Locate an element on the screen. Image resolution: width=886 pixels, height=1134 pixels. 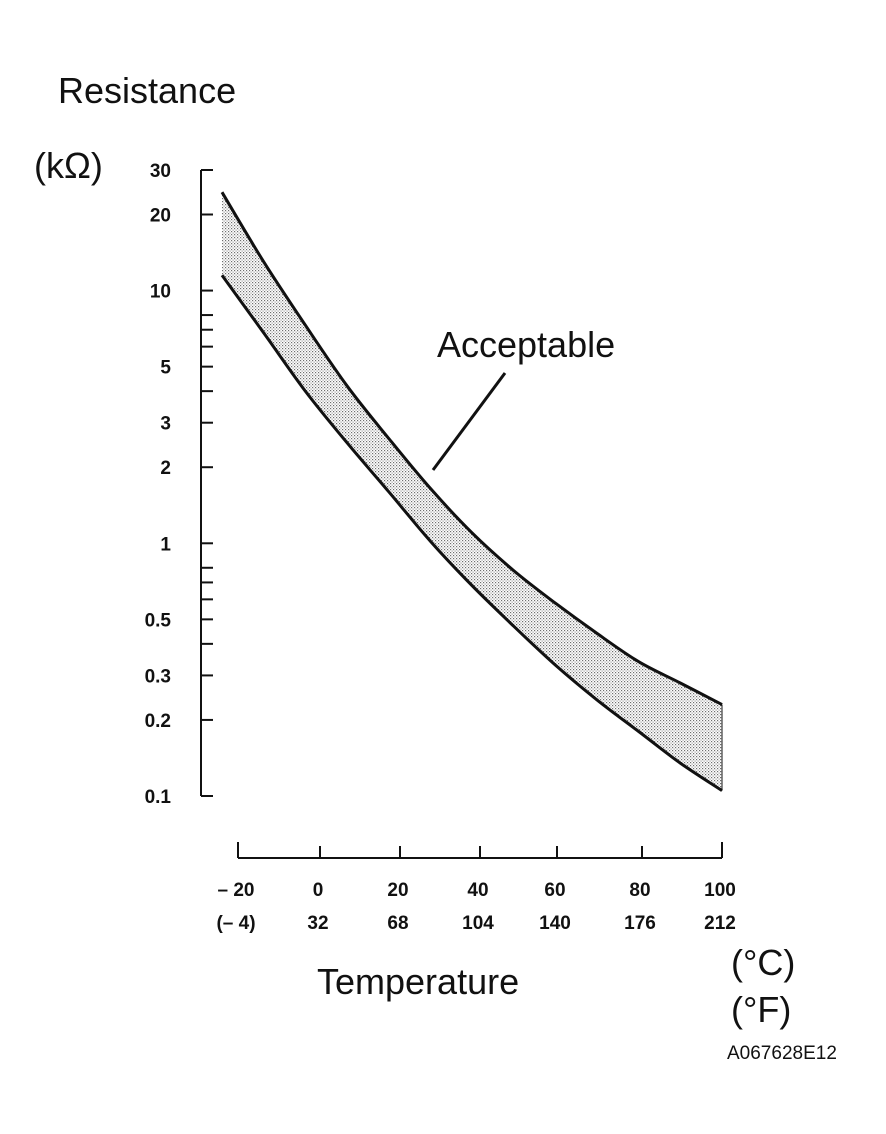
y-tick-label: 30 is located at coordinates (160, 171).